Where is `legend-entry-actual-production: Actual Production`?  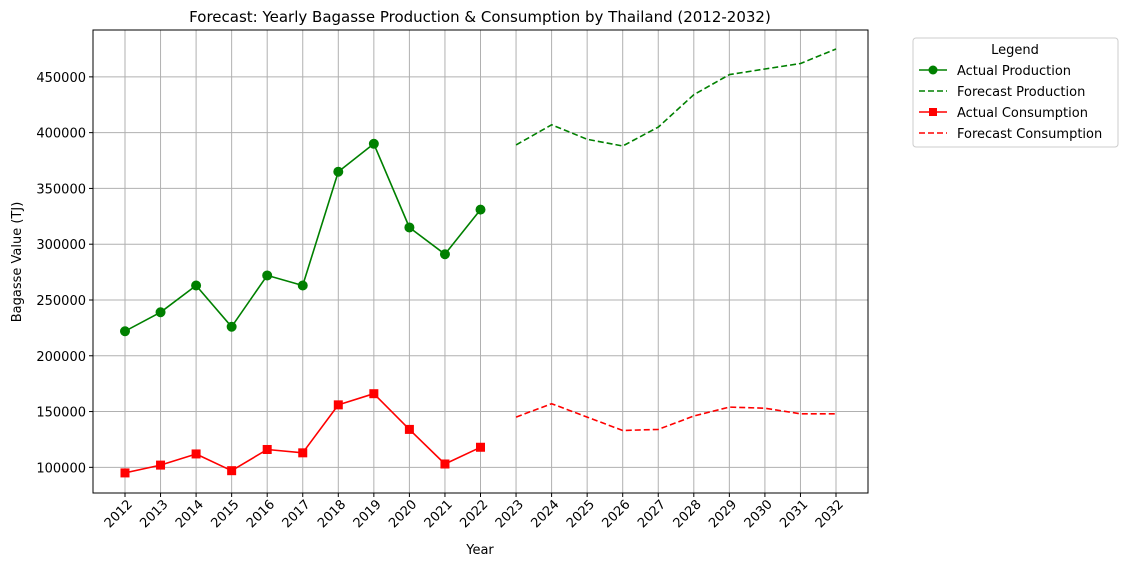 legend-entry-actual-production: Actual Production is located at coordinates (995, 71).